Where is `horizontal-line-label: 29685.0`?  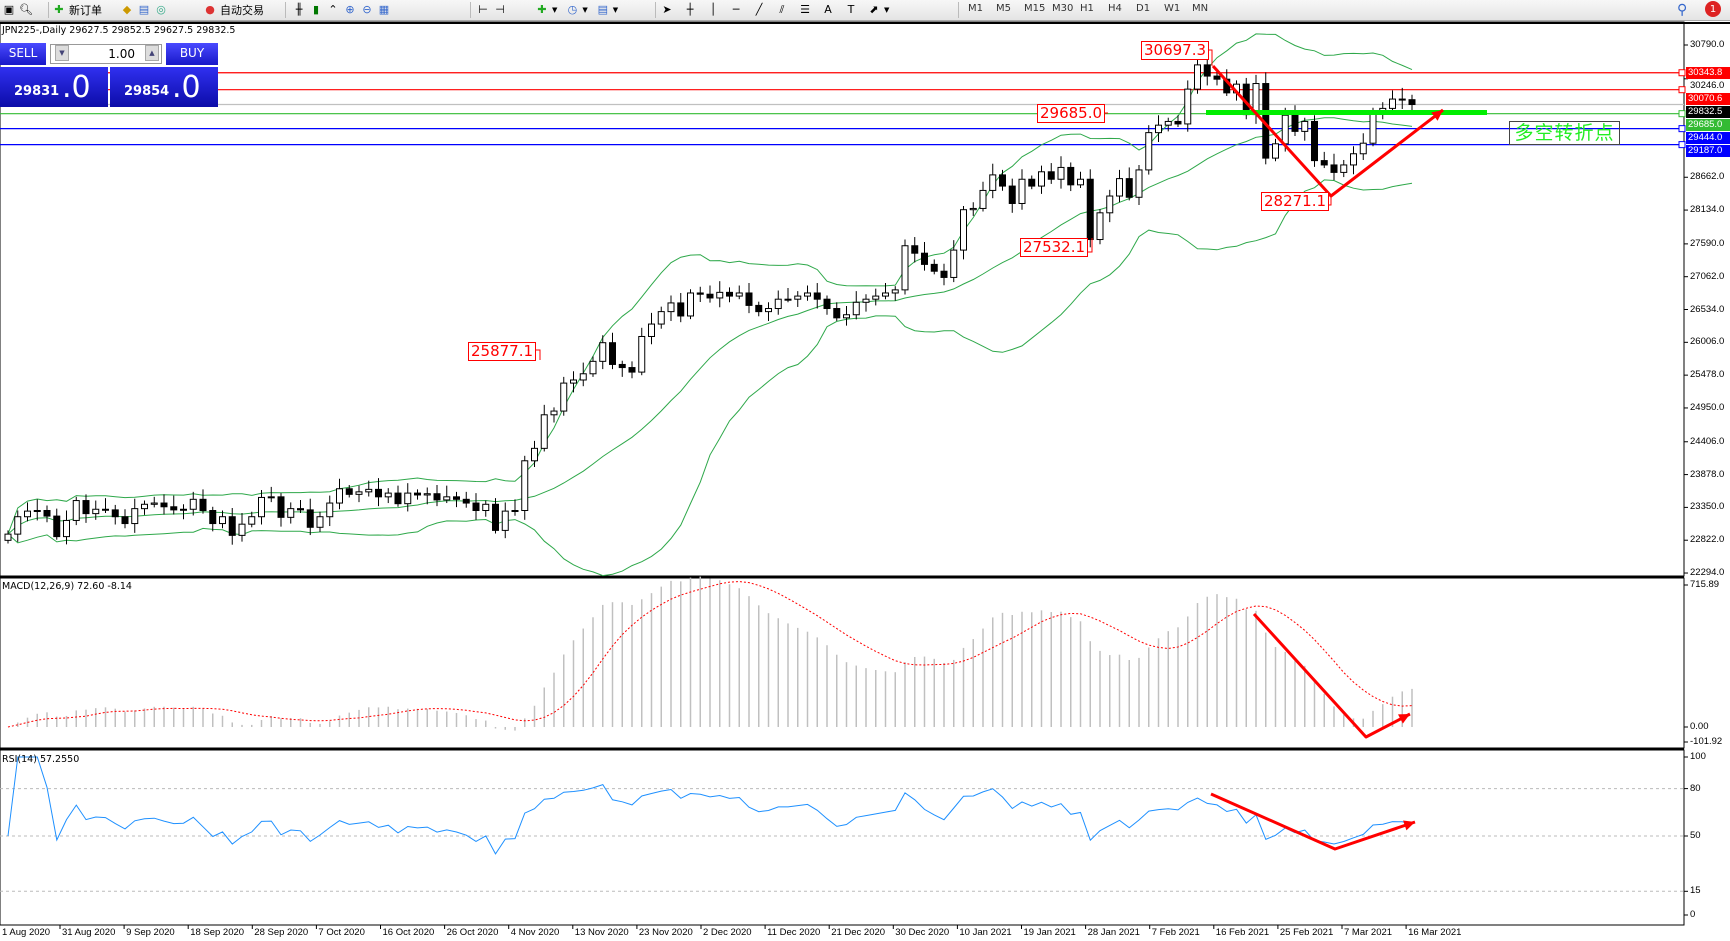
horizontal-line-label: 29685.0 is located at coordinates (1708, 124).